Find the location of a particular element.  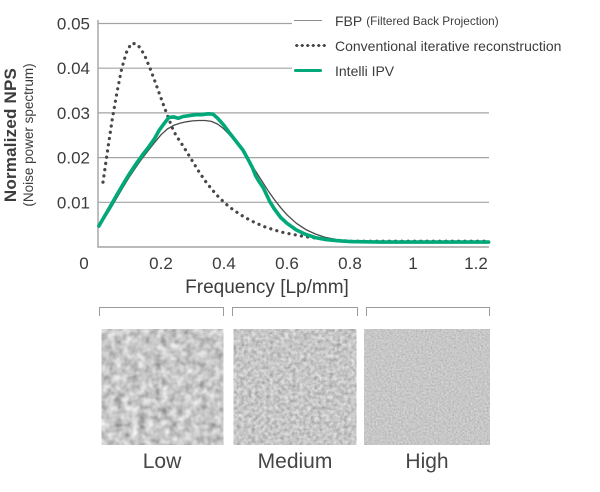

band-label-low: Low is located at coordinates (162, 461).